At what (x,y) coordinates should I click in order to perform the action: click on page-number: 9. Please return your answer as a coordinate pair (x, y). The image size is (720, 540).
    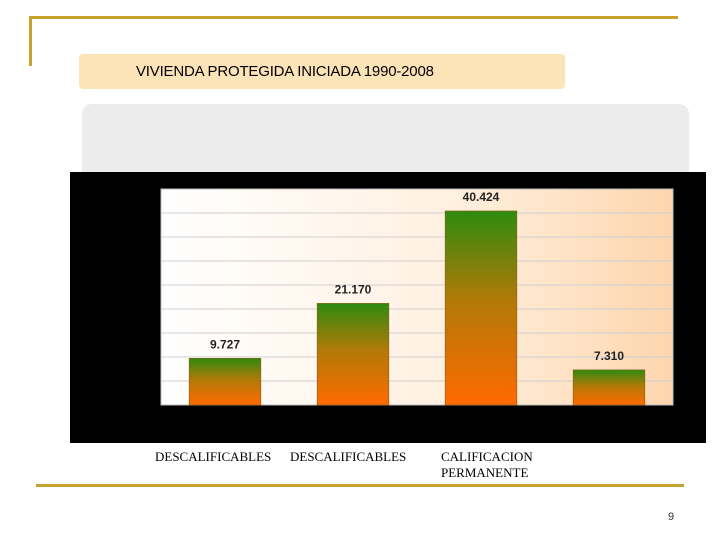
    Looking at the image, I should click on (671, 517).